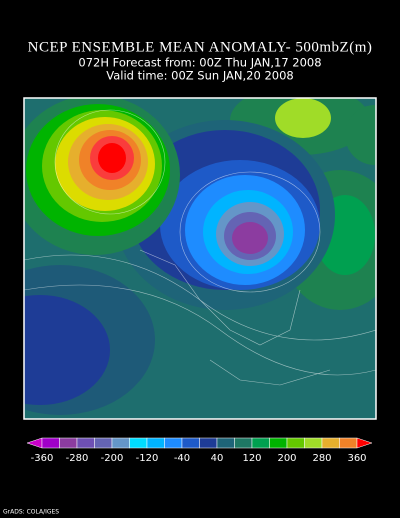 This screenshot has width=400, height=518. What do you see at coordinates (112, 458) in the screenshot?
I see `colorbar-label: -200` at bounding box center [112, 458].